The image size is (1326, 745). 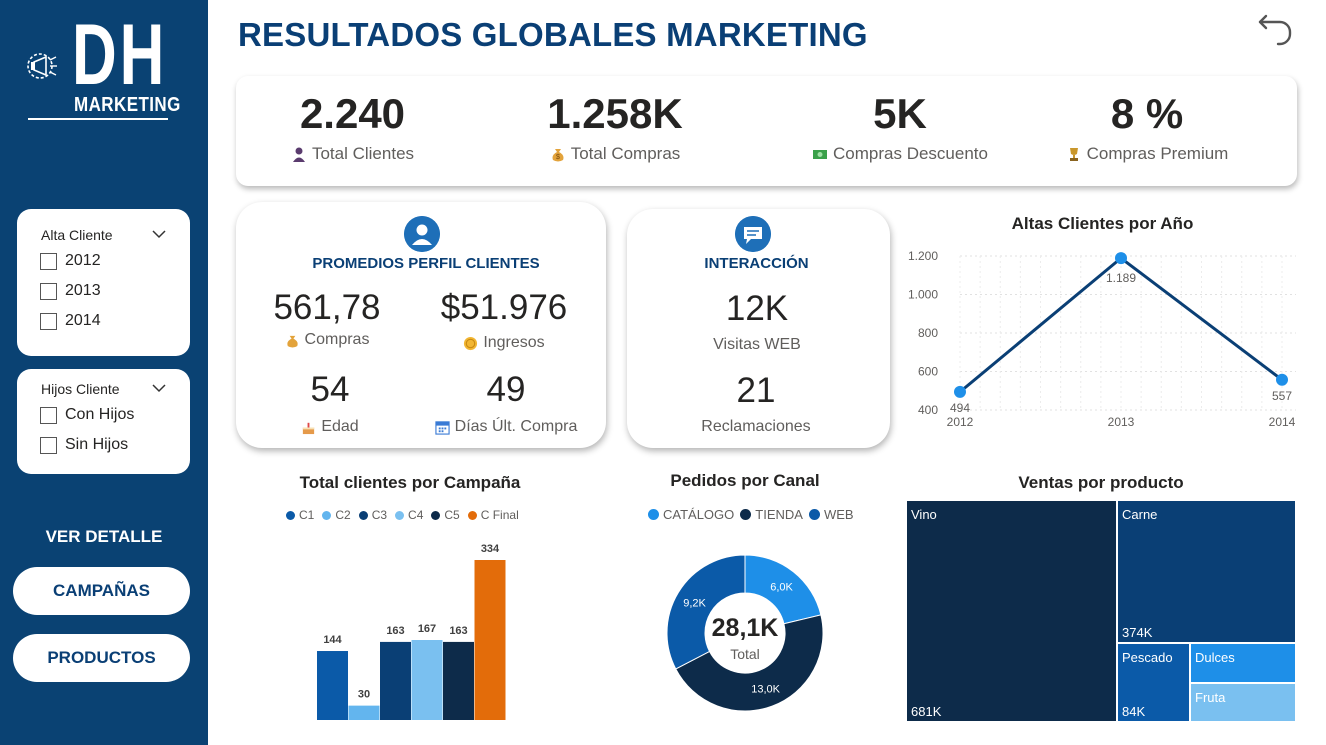 I want to click on kpi-value: 5K, so click(x=900, y=113).